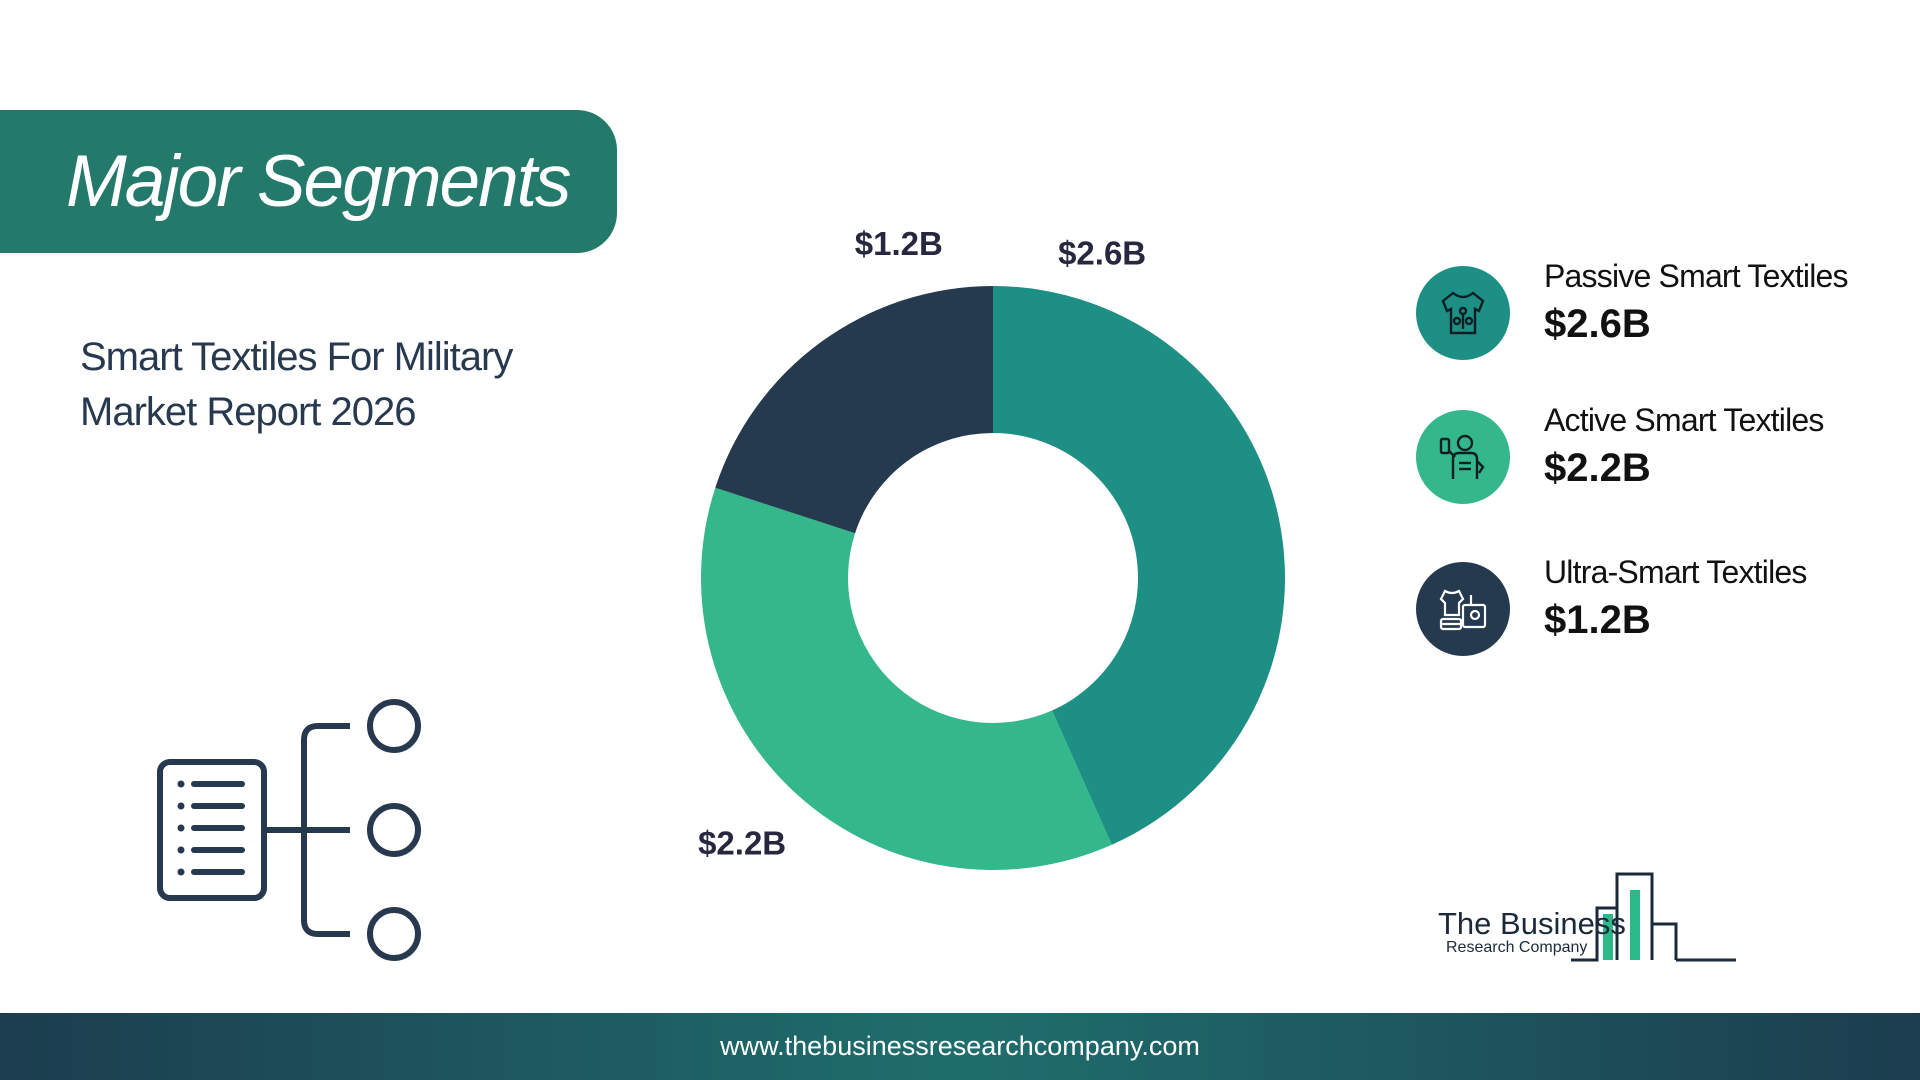  What do you see at coordinates (1597, 620) in the screenshot?
I see `legend-value: $1.2B` at bounding box center [1597, 620].